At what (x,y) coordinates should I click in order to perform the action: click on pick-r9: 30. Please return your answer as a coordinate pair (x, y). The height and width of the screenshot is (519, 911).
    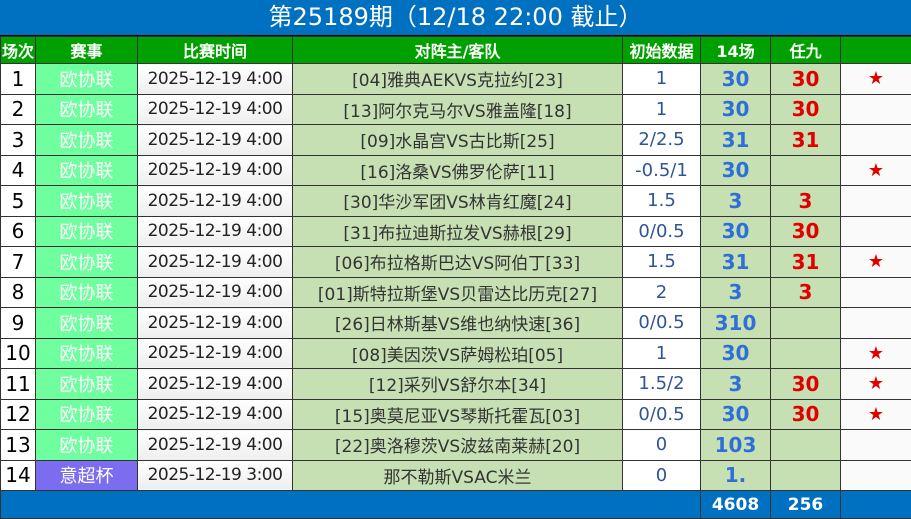
    Looking at the image, I should click on (806, 79).